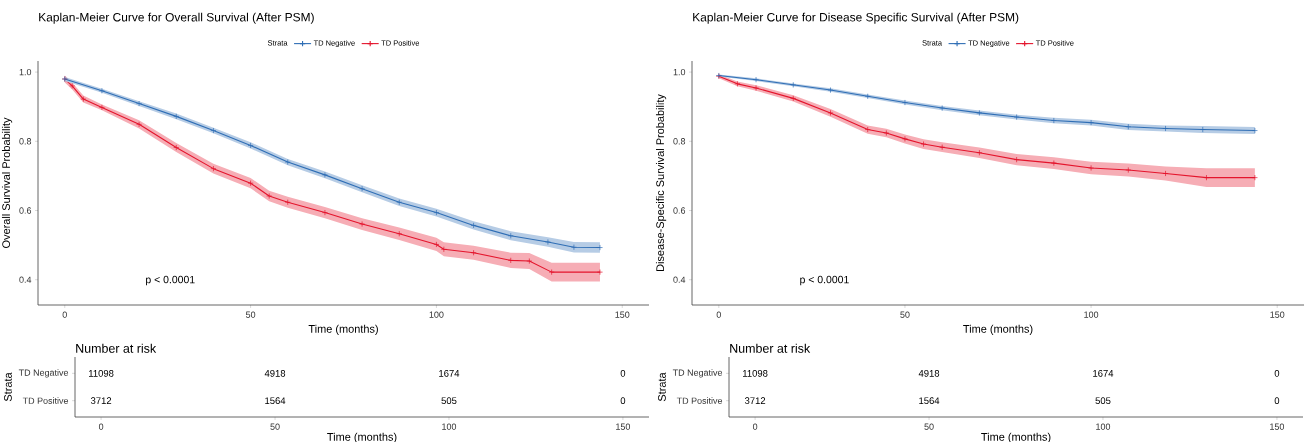 This screenshot has width=1309, height=442. What do you see at coordinates (770, 348) in the screenshot?
I see `chart-title: Number at risk` at bounding box center [770, 348].